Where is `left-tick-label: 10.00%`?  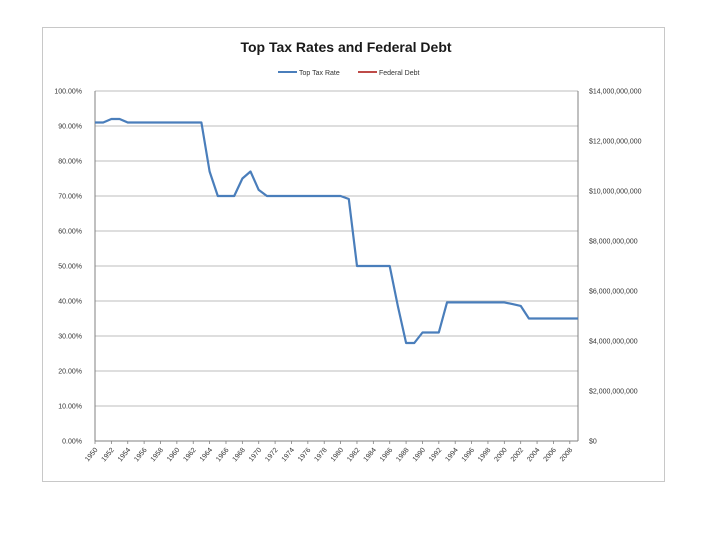
left-tick-label: 10.00% is located at coordinates (70, 407).